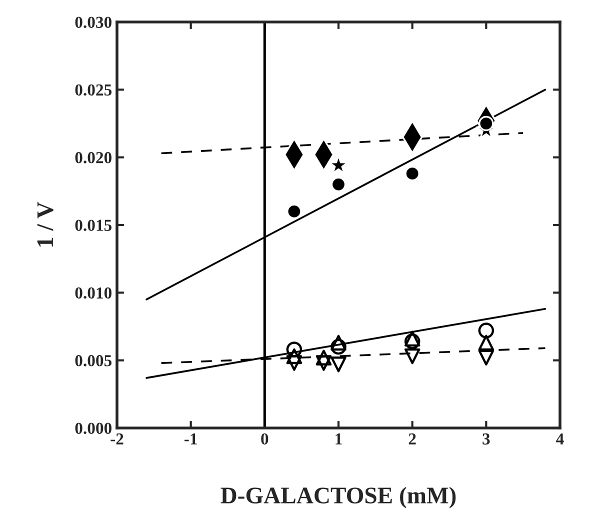 The width and height of the screenshot is (597, 529). What do you see at coordinates (339, 438) in the screenshot?
I see `x-tick-label: 1` at bounding box center [339, 438].